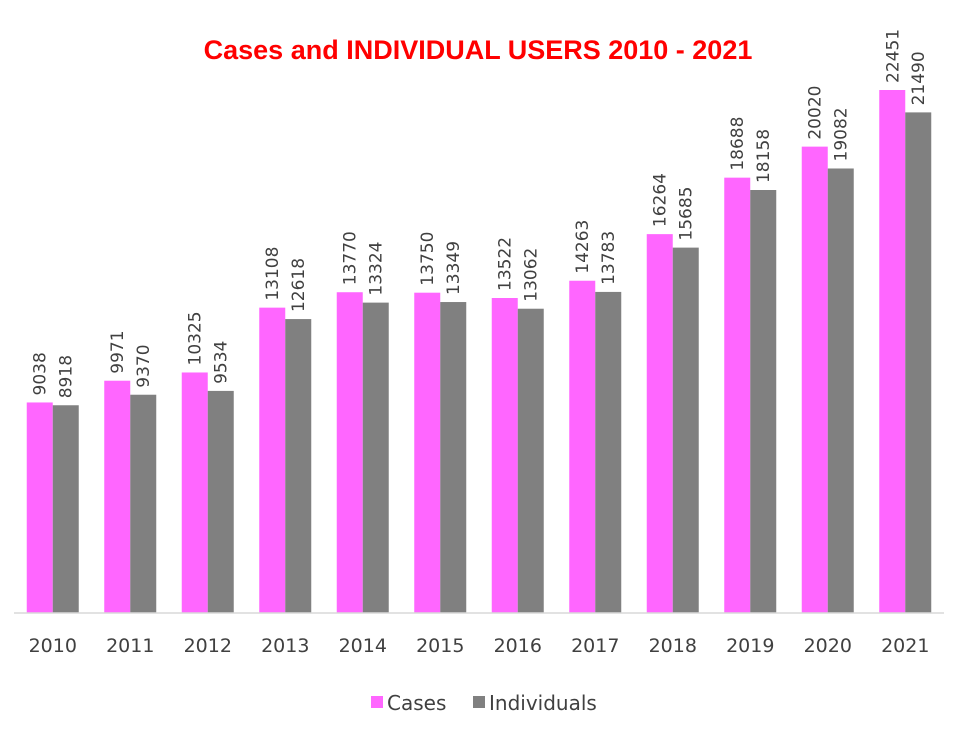  I want to click on data-label-cases-2013: 13108, so click(273, 274).